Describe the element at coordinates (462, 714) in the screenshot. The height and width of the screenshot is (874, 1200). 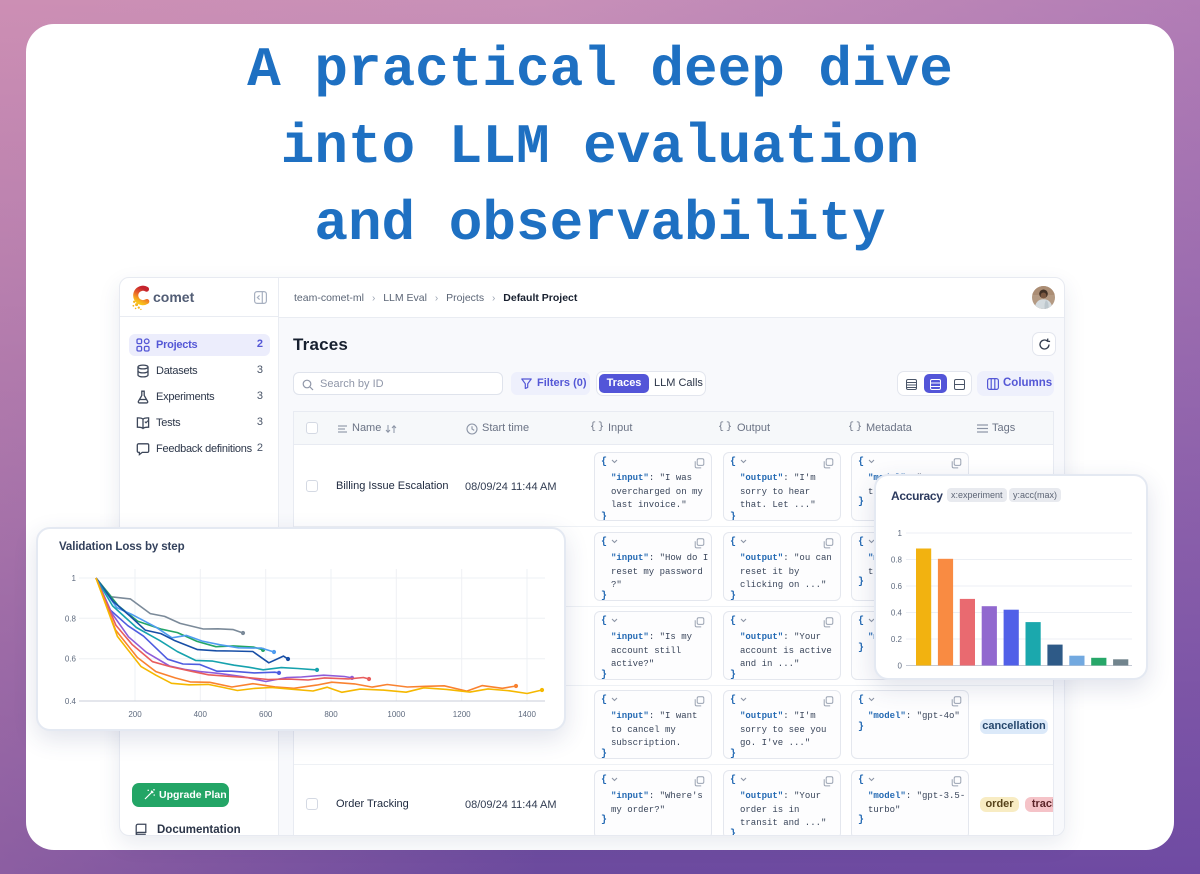
I see `svg-text: 1200` at that location.